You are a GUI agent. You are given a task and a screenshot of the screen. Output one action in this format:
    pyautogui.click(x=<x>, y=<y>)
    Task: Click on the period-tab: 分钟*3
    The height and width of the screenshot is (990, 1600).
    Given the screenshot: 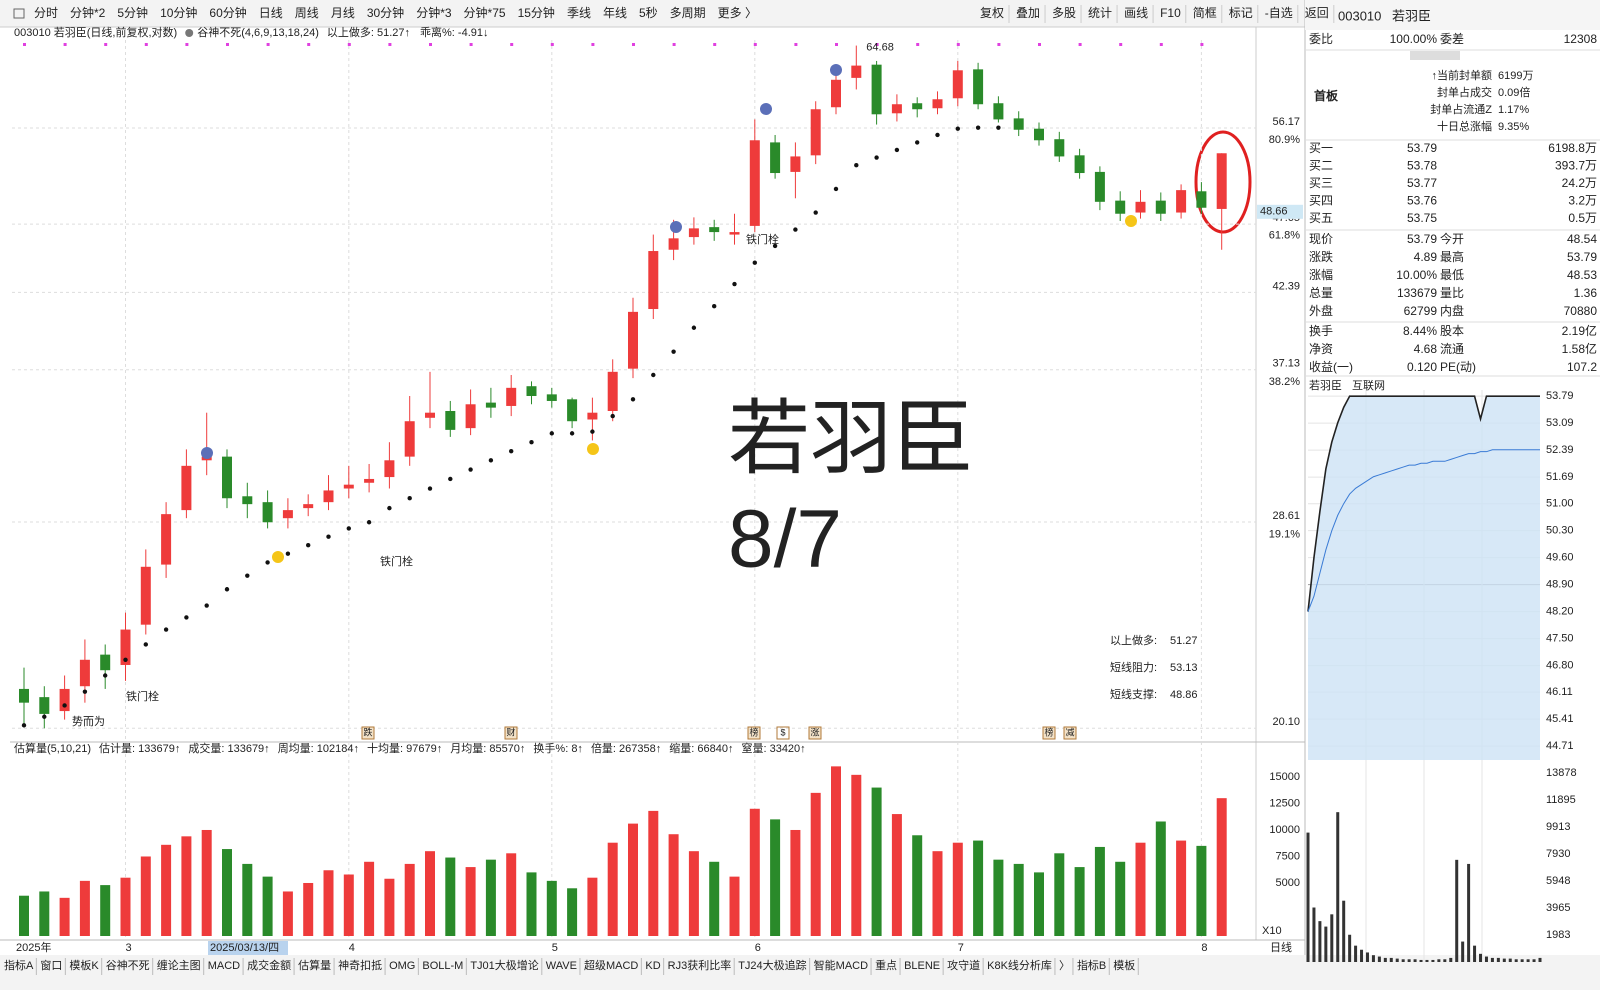 What is the action you would take?
    pyautogui.click(x=434, y=12)
    